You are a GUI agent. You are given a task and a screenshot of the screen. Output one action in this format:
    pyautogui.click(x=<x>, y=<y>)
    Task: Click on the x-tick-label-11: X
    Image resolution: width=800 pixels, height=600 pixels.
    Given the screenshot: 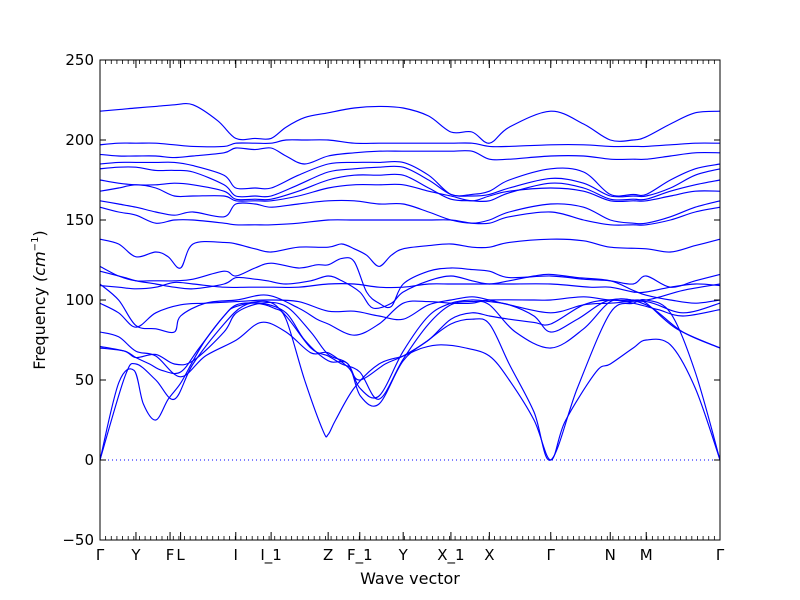 What is the action you would take?
    pyautogui.click(x=489, y=555)
    